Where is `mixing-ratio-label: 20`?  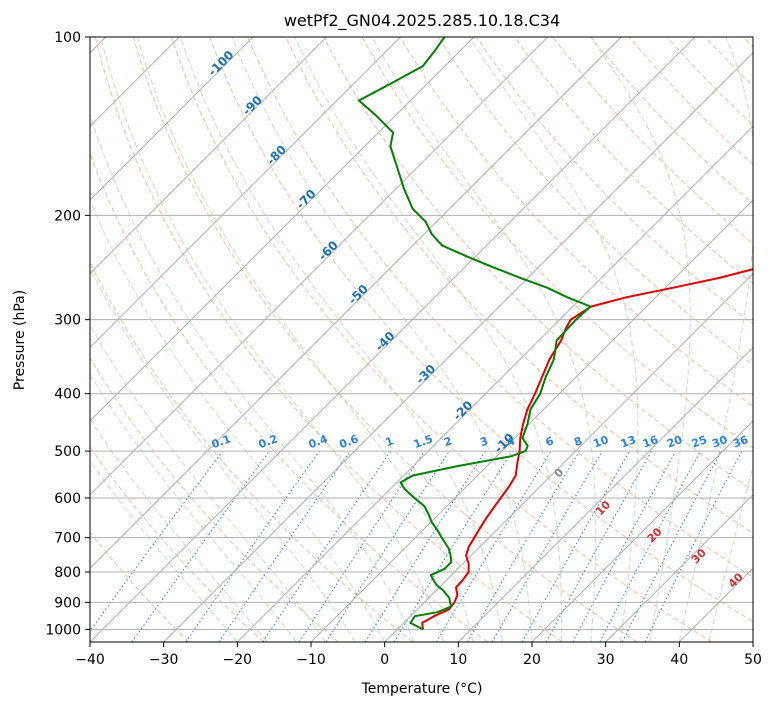 mixing-ratio-label: 20 is located at coordinates (674, 442).